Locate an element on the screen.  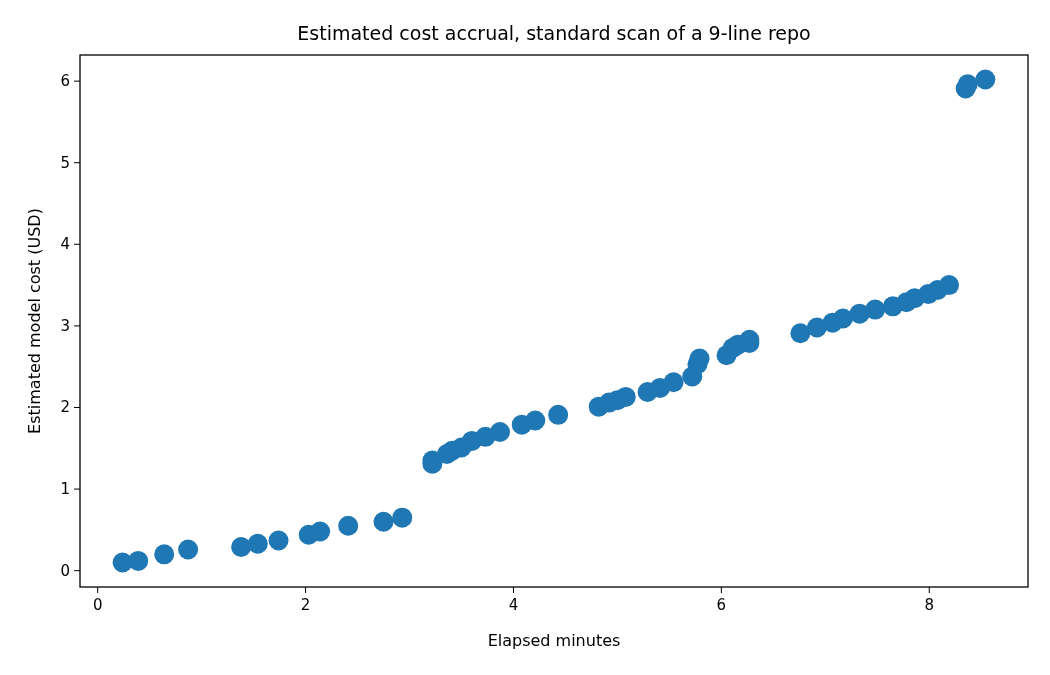
x-axis-title: Elapsed minutes is located at coordinates (554, 640).